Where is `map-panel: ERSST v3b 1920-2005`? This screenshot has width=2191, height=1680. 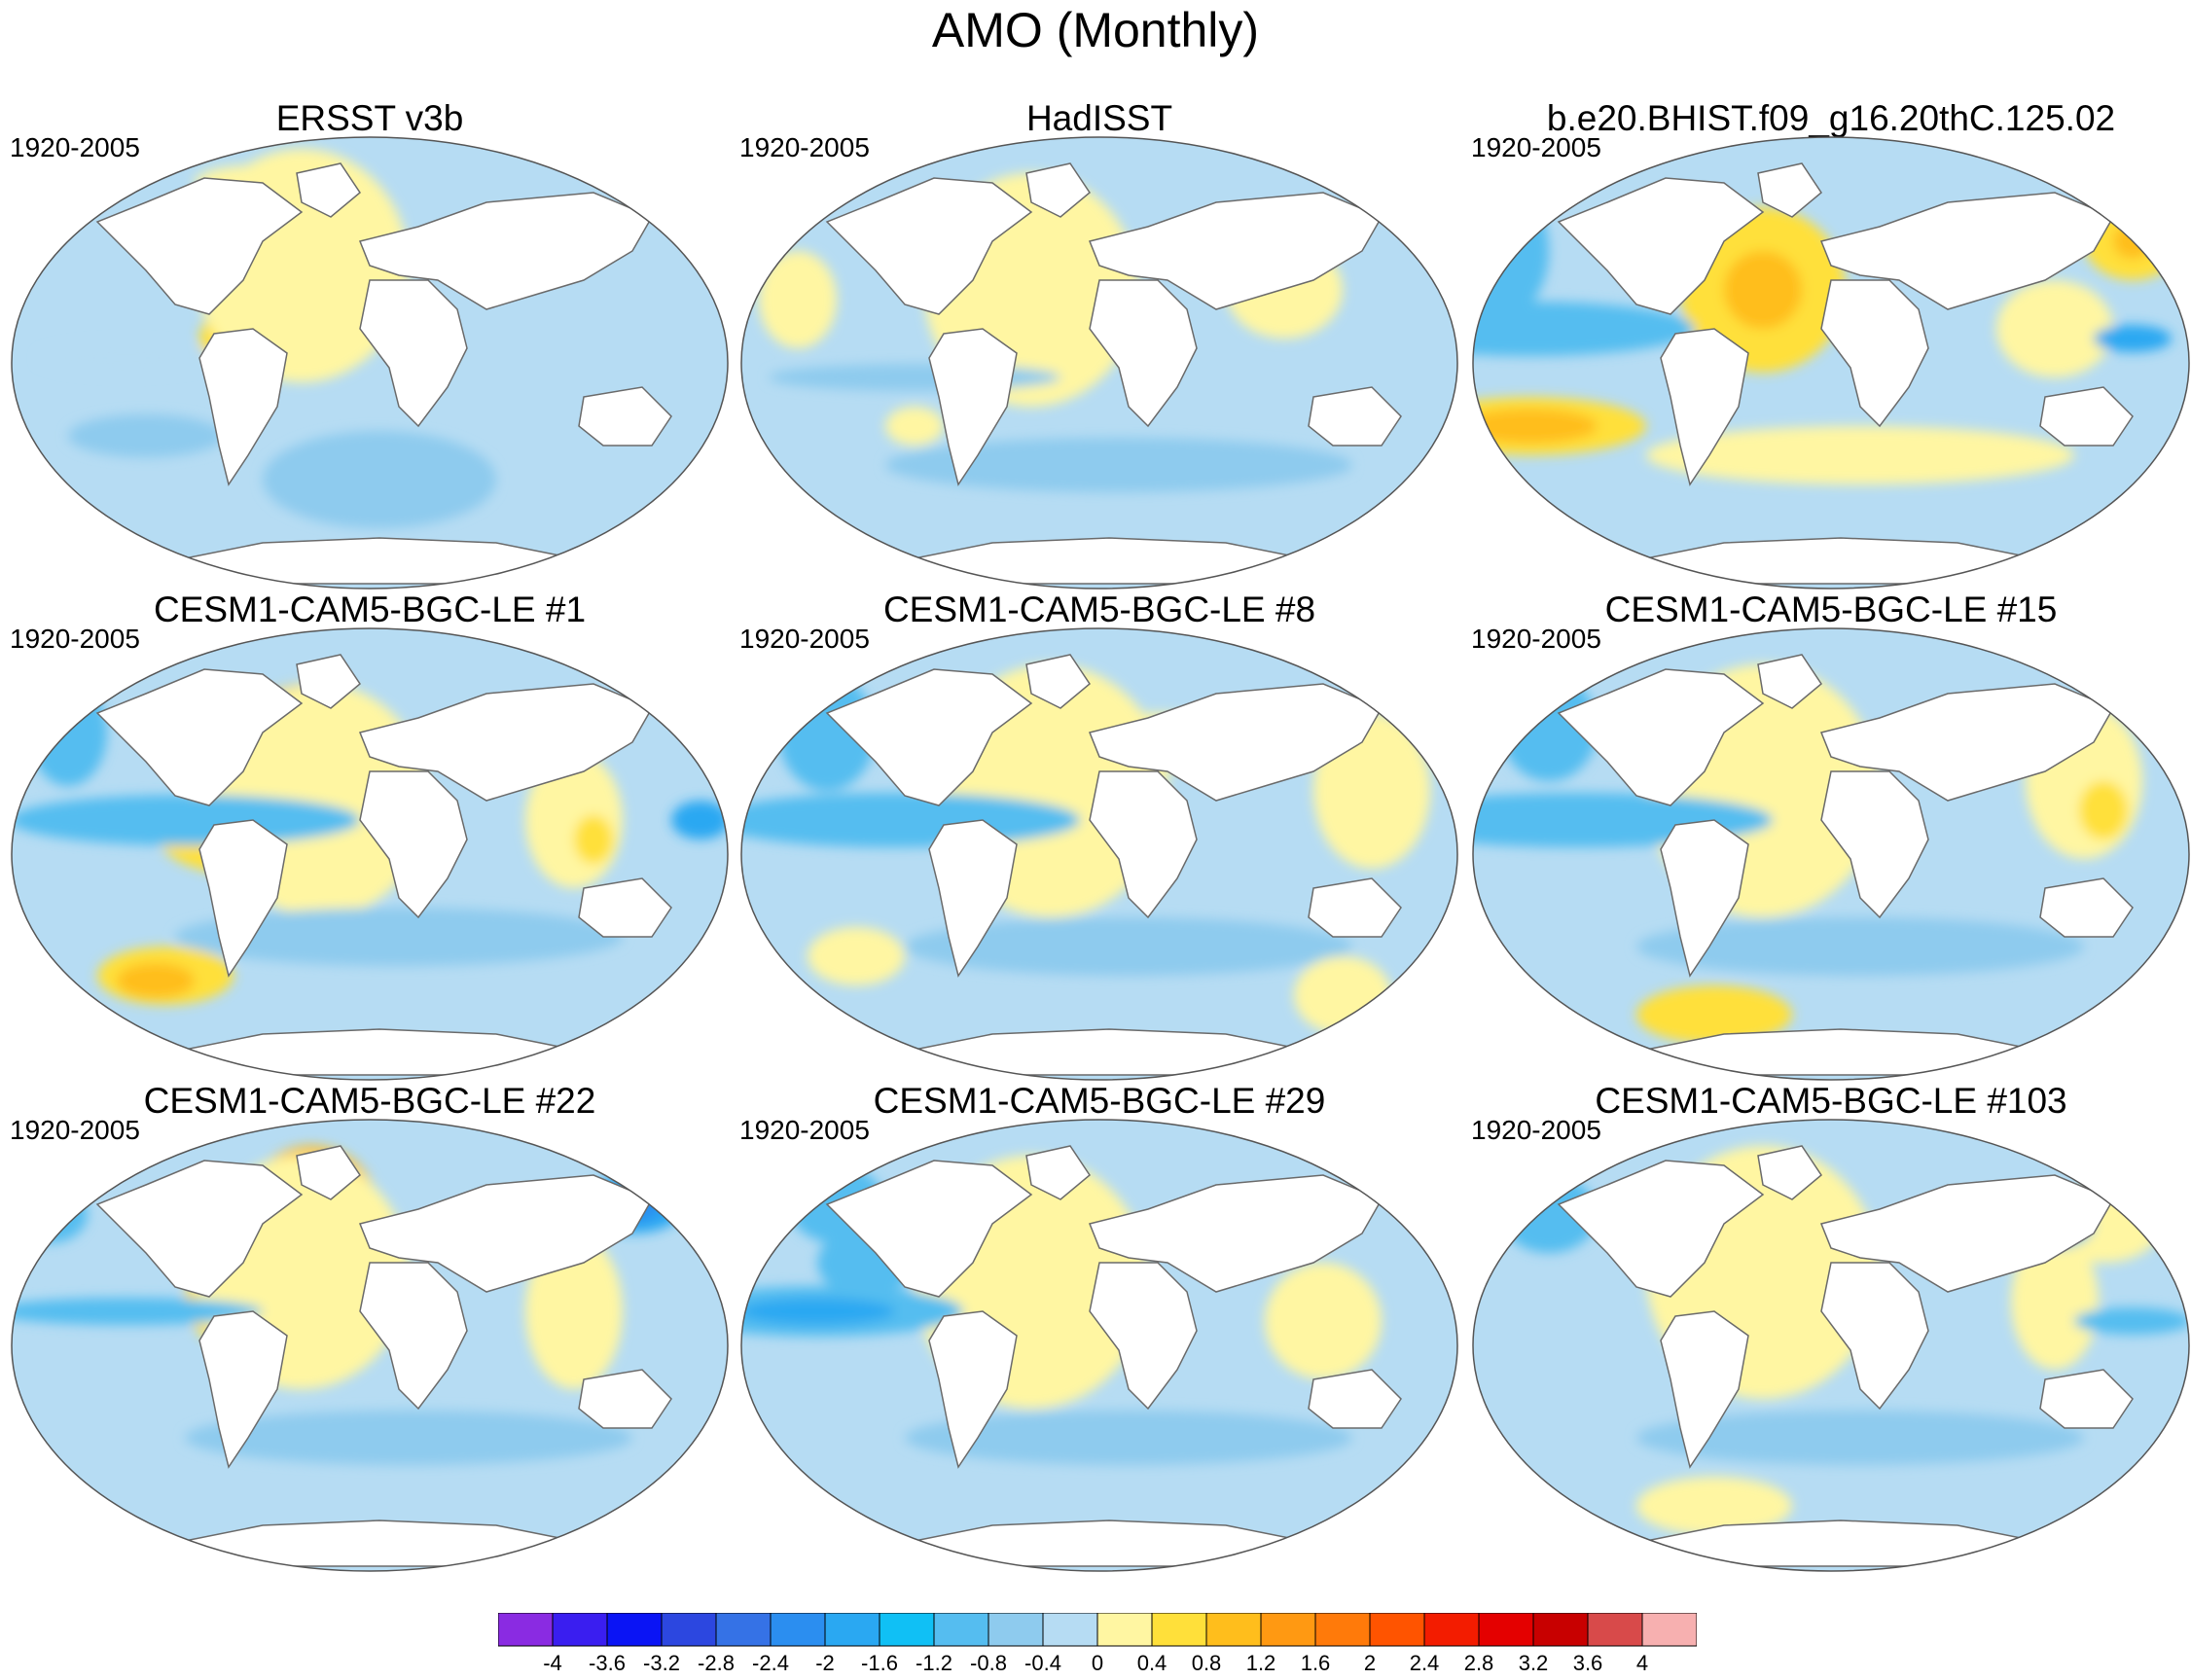 map-panel: ERSST v3b 1920-2005 is located at coordinates (370, 343).